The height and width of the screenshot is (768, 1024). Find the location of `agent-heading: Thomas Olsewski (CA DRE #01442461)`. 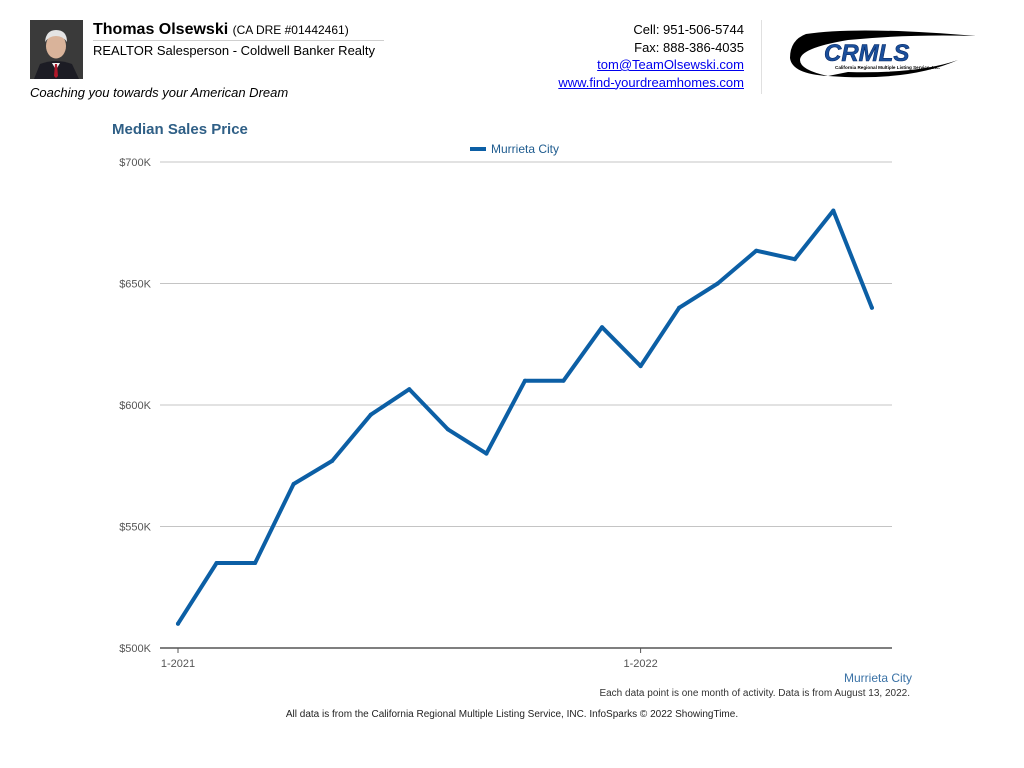

agent-heading: Thomas Olsewski (CA DRE #01442461) is located at coordinates (221, 30).